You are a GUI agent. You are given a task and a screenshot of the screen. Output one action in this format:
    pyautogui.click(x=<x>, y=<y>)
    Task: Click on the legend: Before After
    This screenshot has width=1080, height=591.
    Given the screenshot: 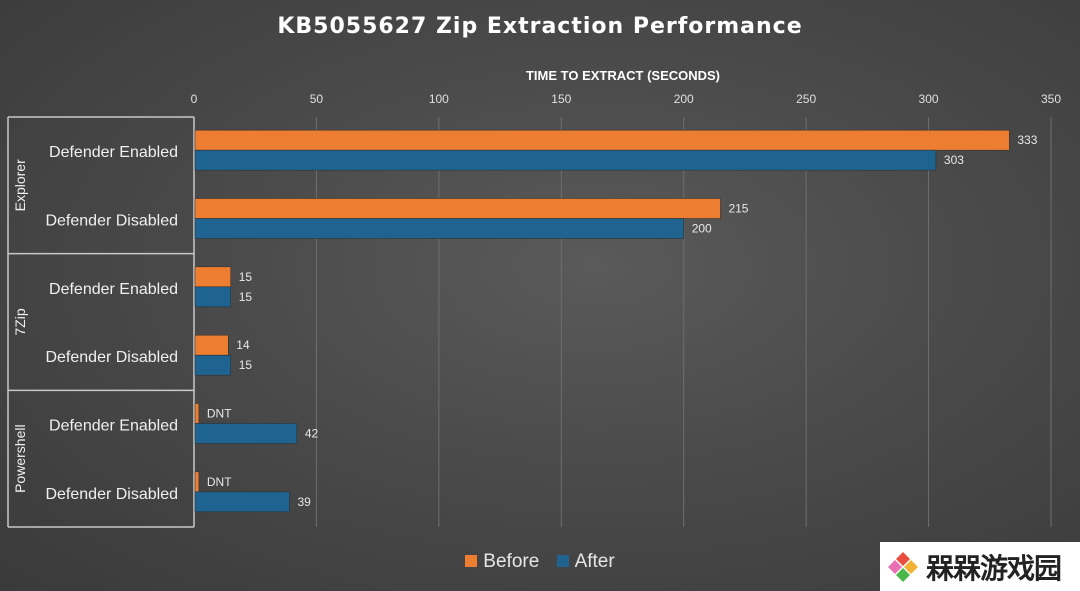 What is the action you would take?
    pyautogui.click(x=540, y=562)
    